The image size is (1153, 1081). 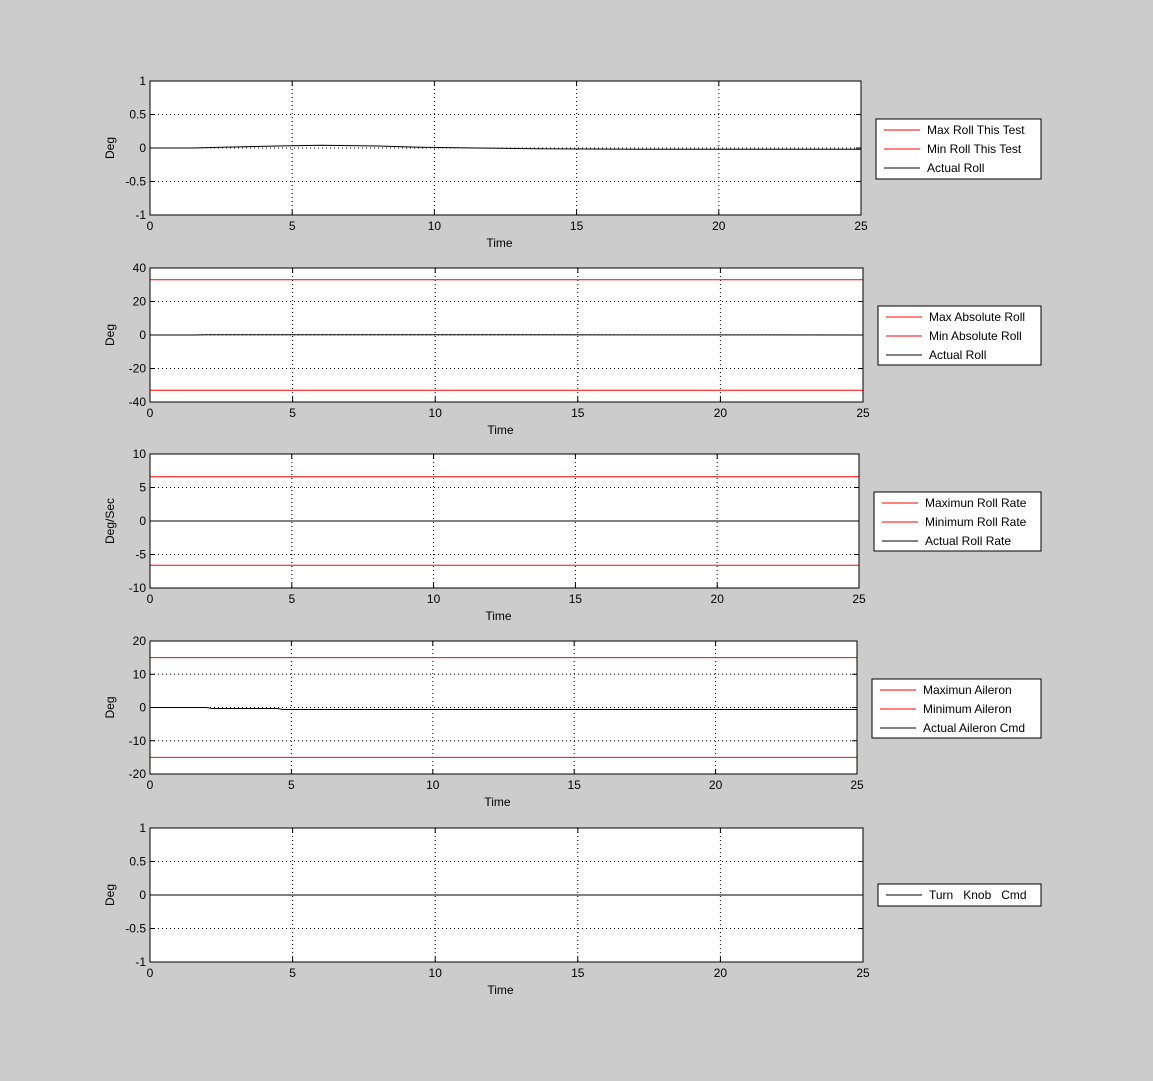 I want to click on y-tick-label: 40, so click(x=140, y=268).